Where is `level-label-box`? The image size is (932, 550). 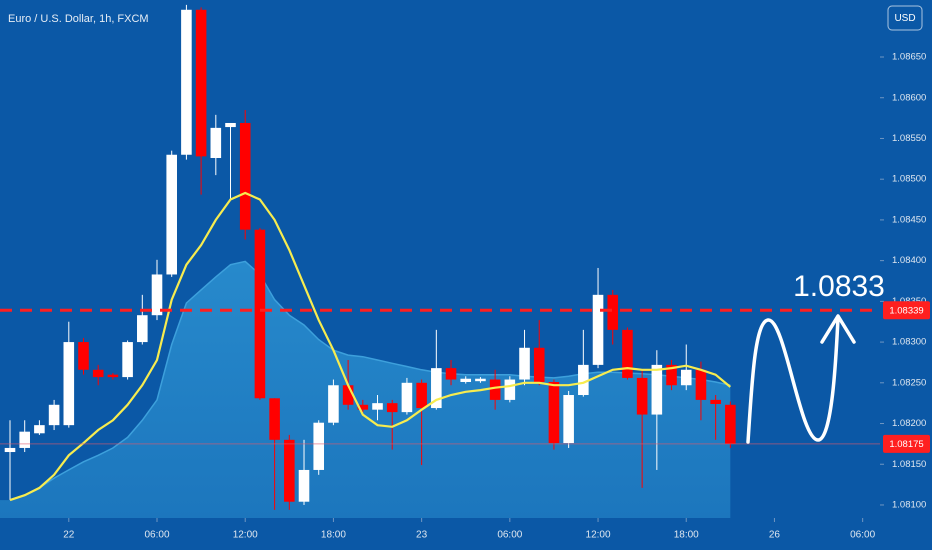
level-label-box is located at coordinates (906, 310).